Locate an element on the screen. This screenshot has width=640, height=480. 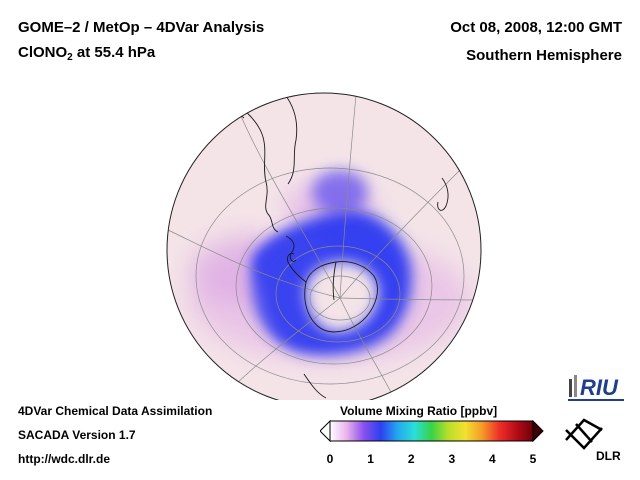
title-species: ClONO2 at 55.4 hPa is located at coordinates (86, 53).